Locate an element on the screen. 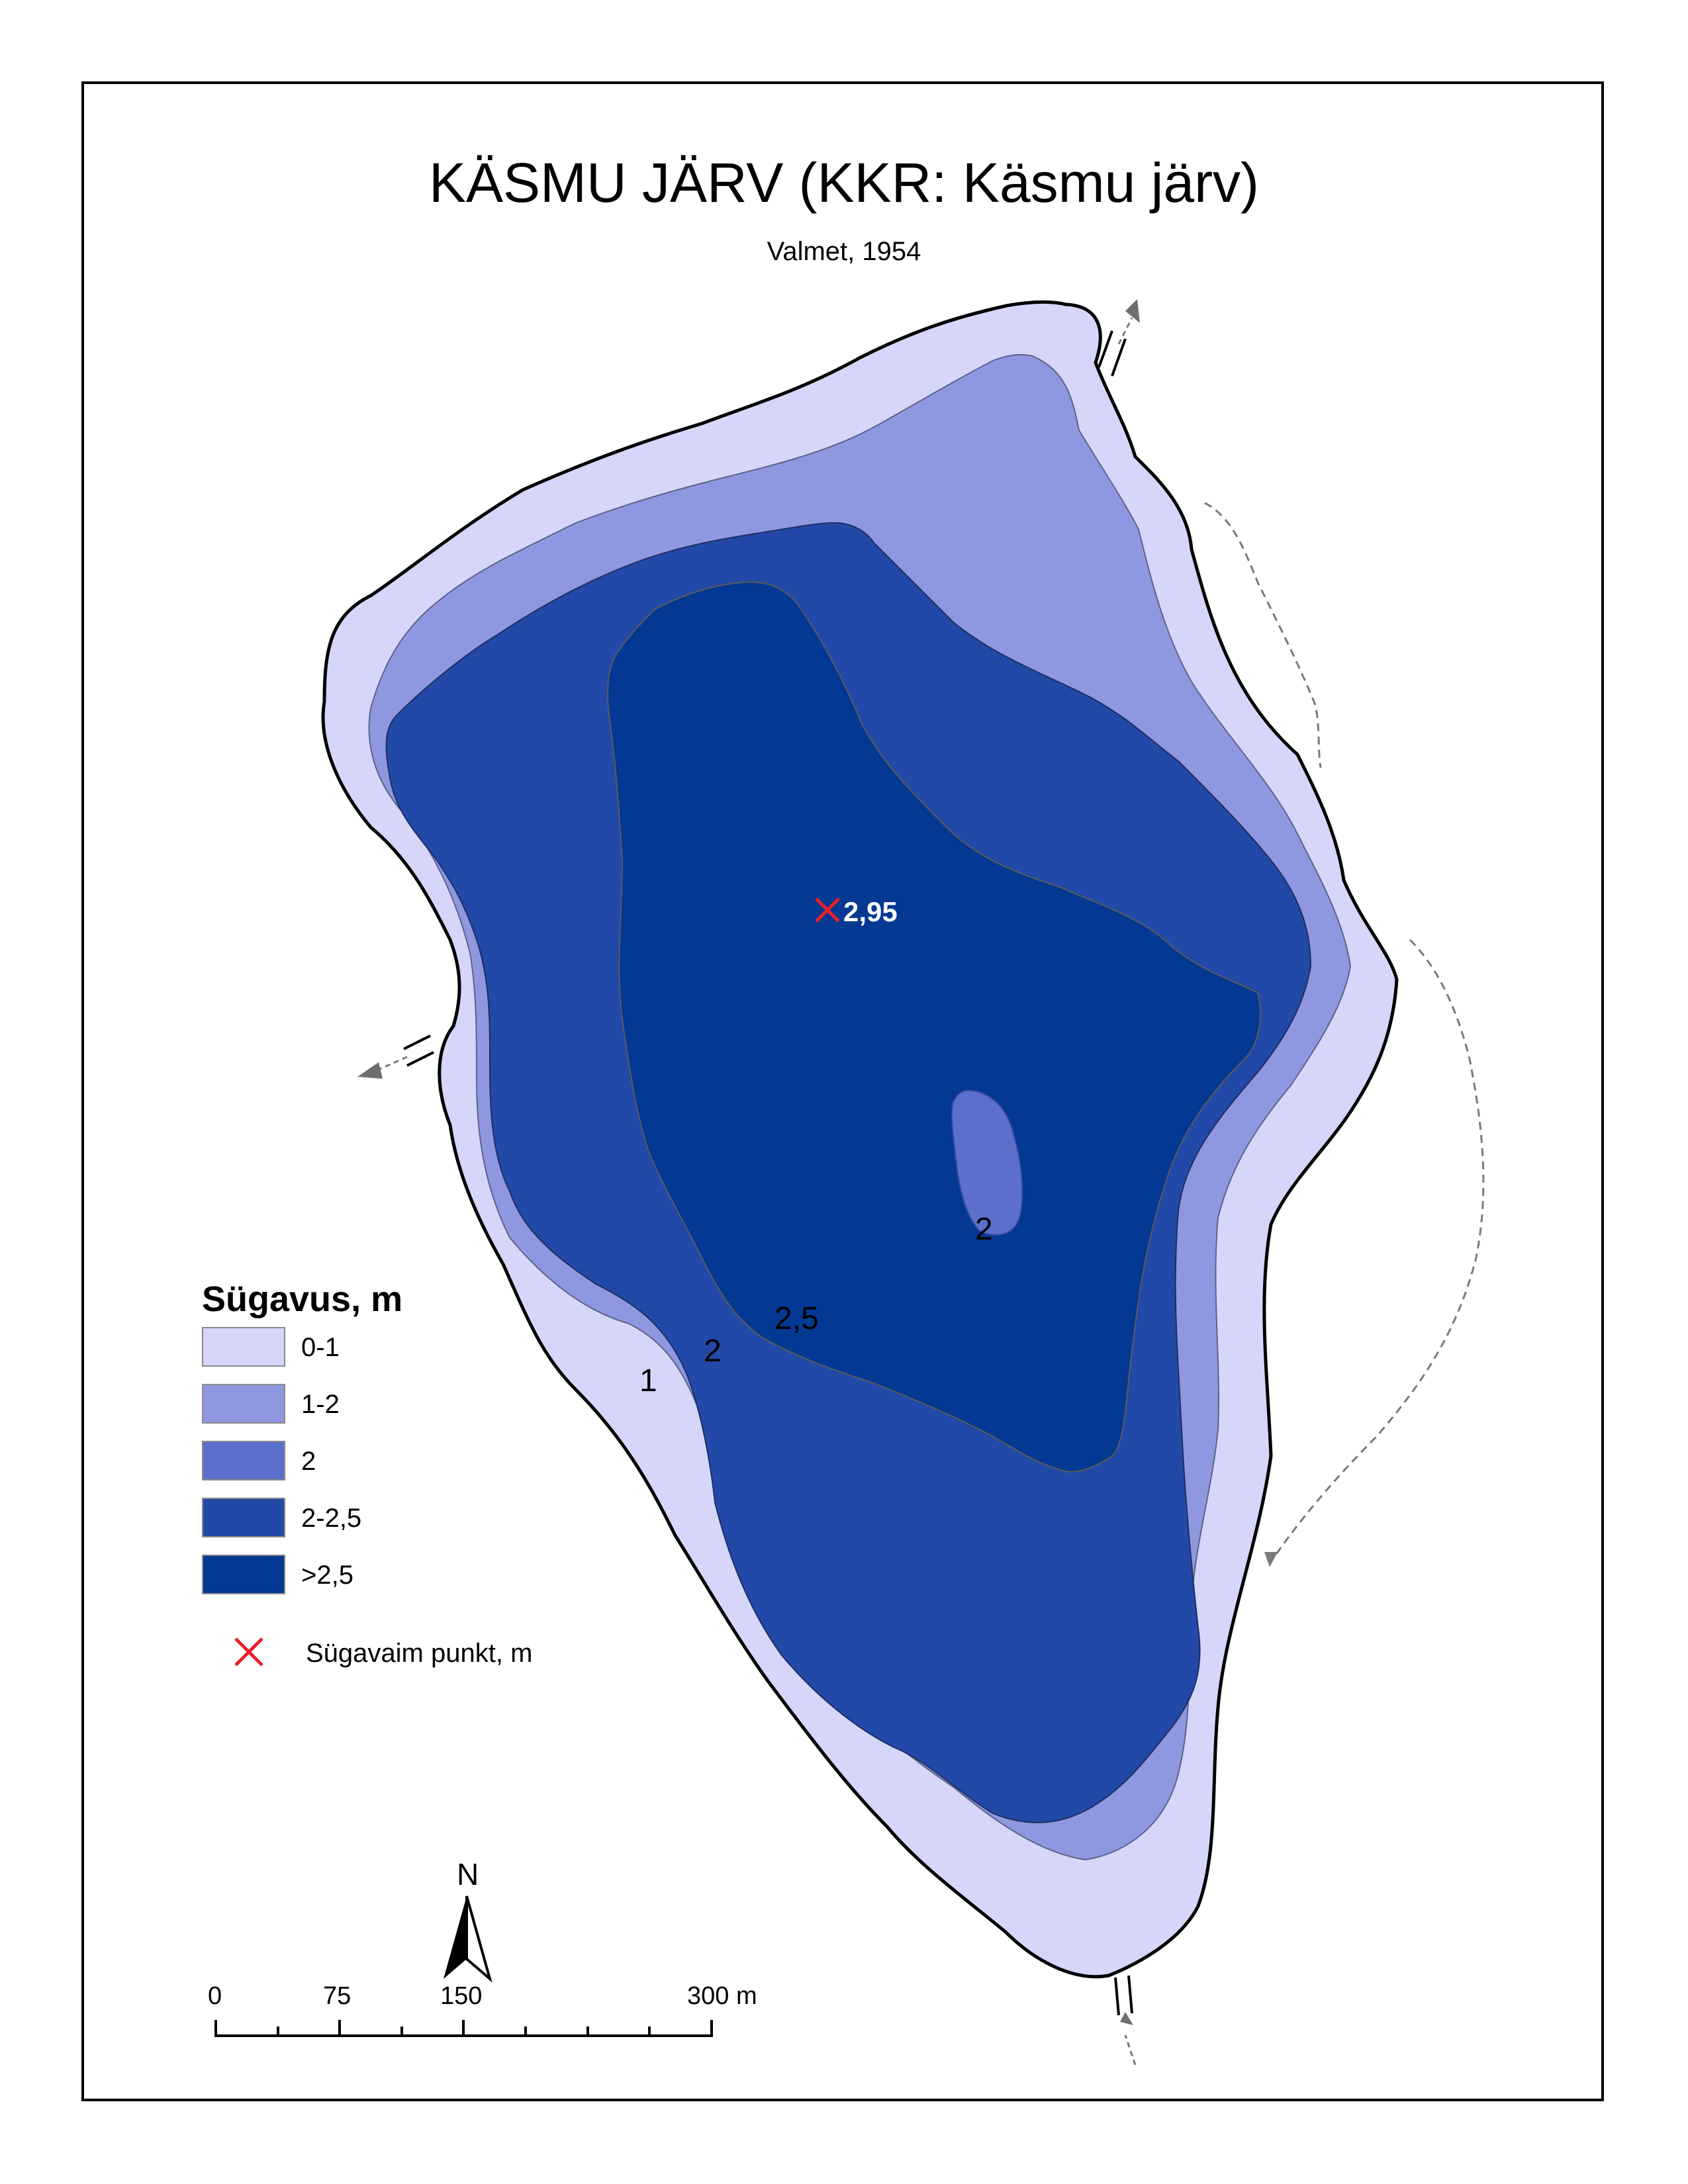  legend-label-1-2: 1-2 is located at coordinates (320, 1405).